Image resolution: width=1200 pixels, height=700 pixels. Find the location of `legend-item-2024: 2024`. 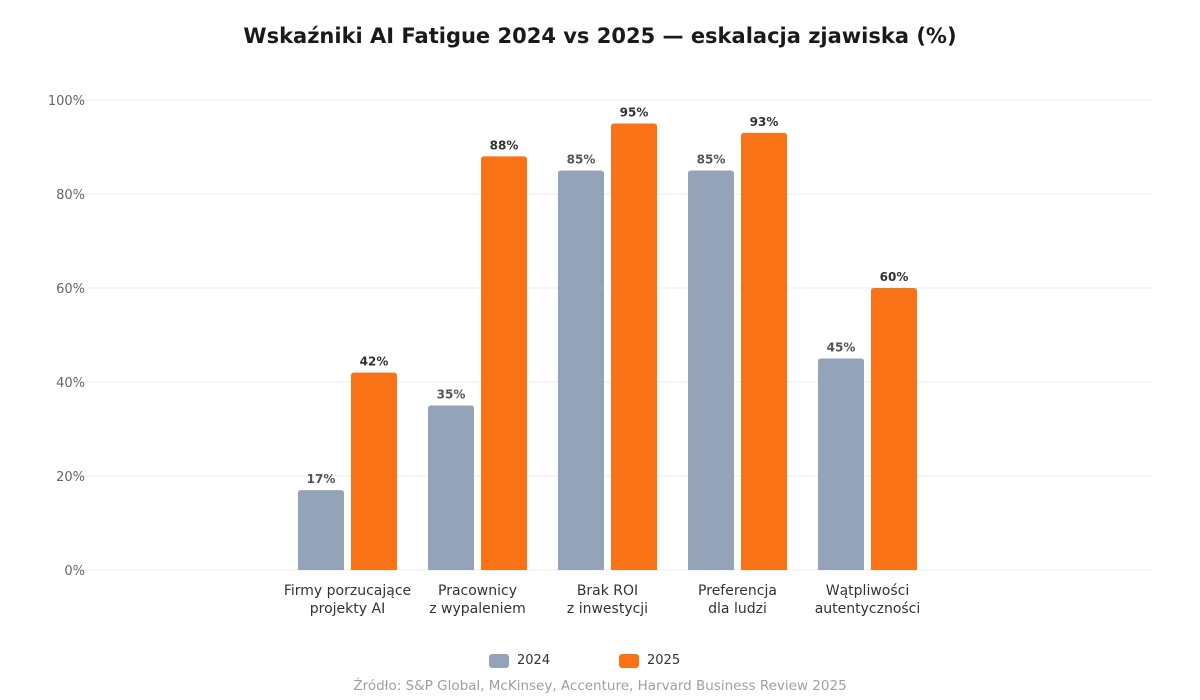

legend-item-2024: 2024 is located at coordinates (535, 660).